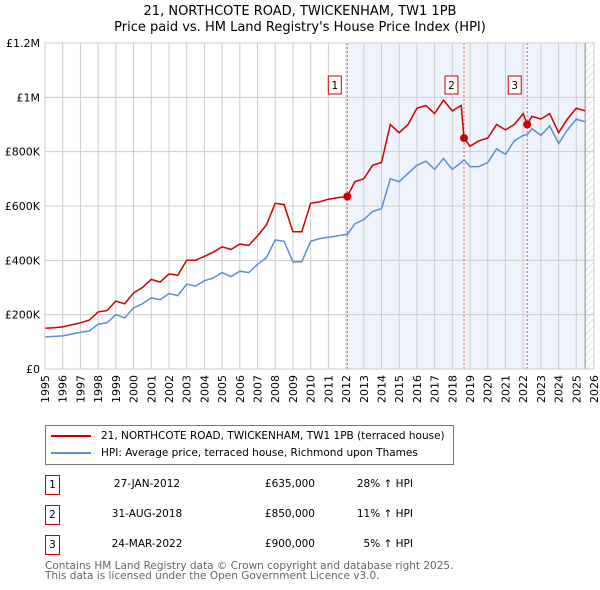 The width and height of the screenshot is (600, 590). What do you see at coordinates (52, 515) in the screenshot?
I see `sale-marker-label: 2` at bounding box center [52, 515].